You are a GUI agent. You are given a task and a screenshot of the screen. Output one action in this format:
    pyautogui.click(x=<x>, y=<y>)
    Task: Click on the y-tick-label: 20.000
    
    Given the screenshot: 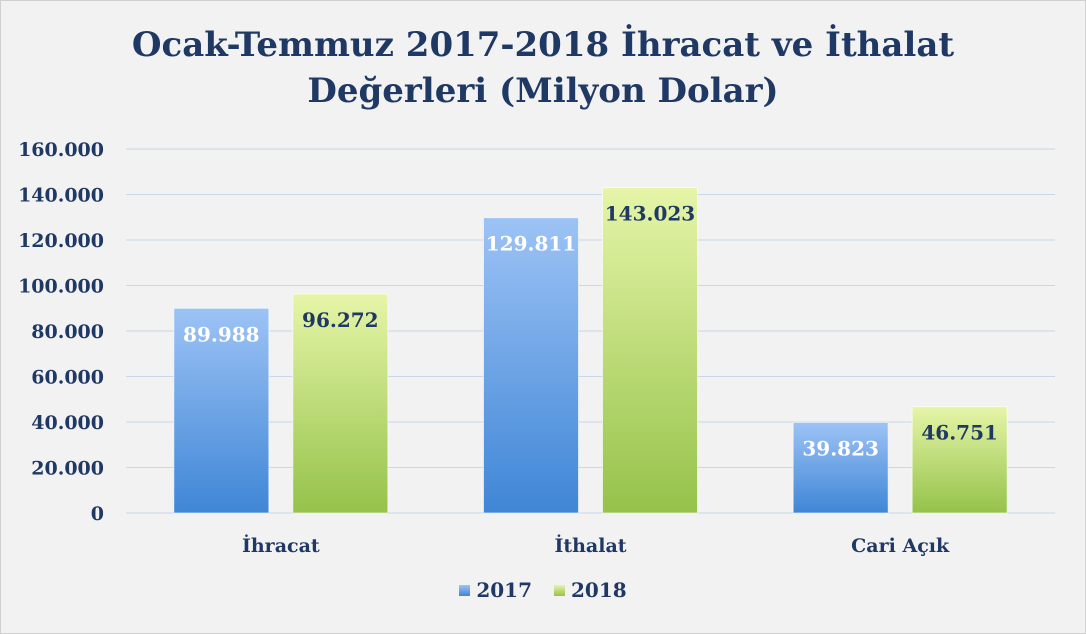 What is the action you would take?
    pyautogui.click(x=67, y=469)
    